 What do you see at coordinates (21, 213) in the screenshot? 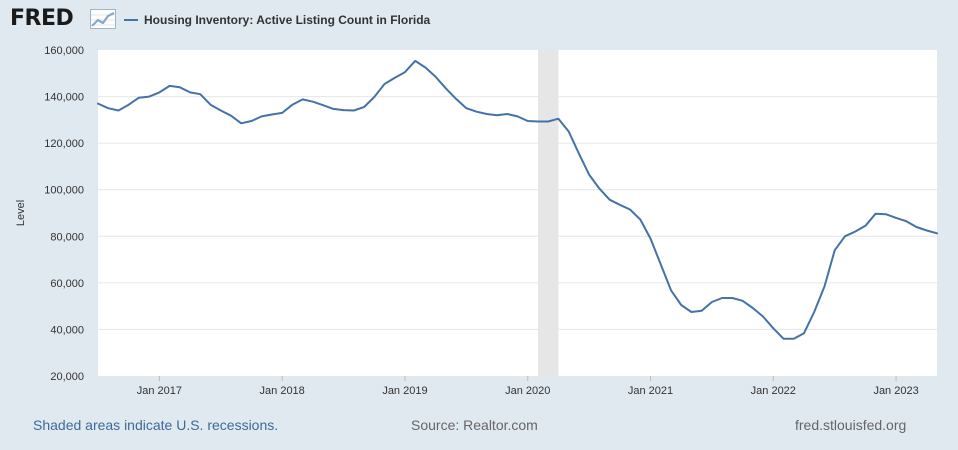
I see `y-axis-label: Level` at bounding box center [21, 213].